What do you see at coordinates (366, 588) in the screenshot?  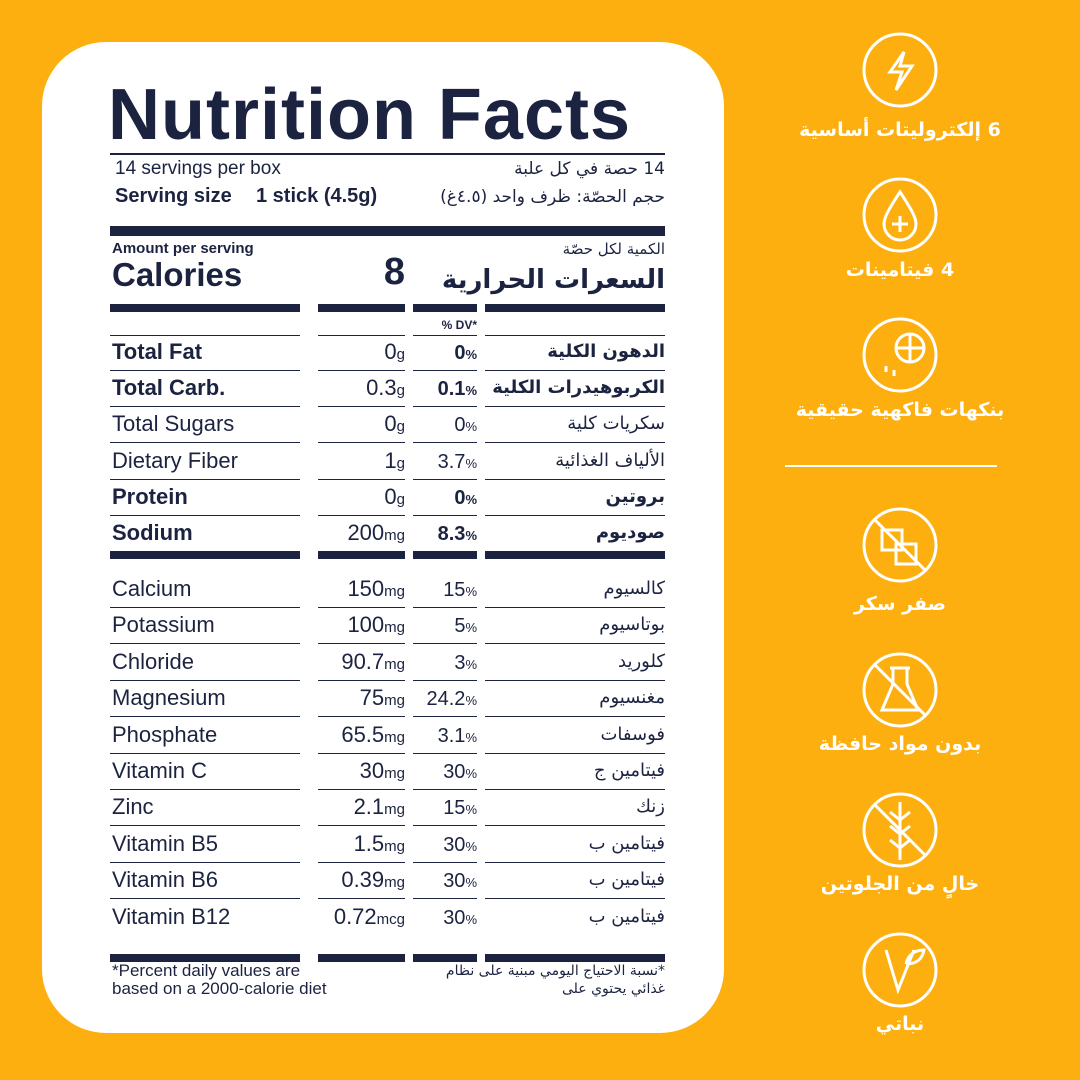 I see `amount-value: 150` at bounding box center [366, 588].